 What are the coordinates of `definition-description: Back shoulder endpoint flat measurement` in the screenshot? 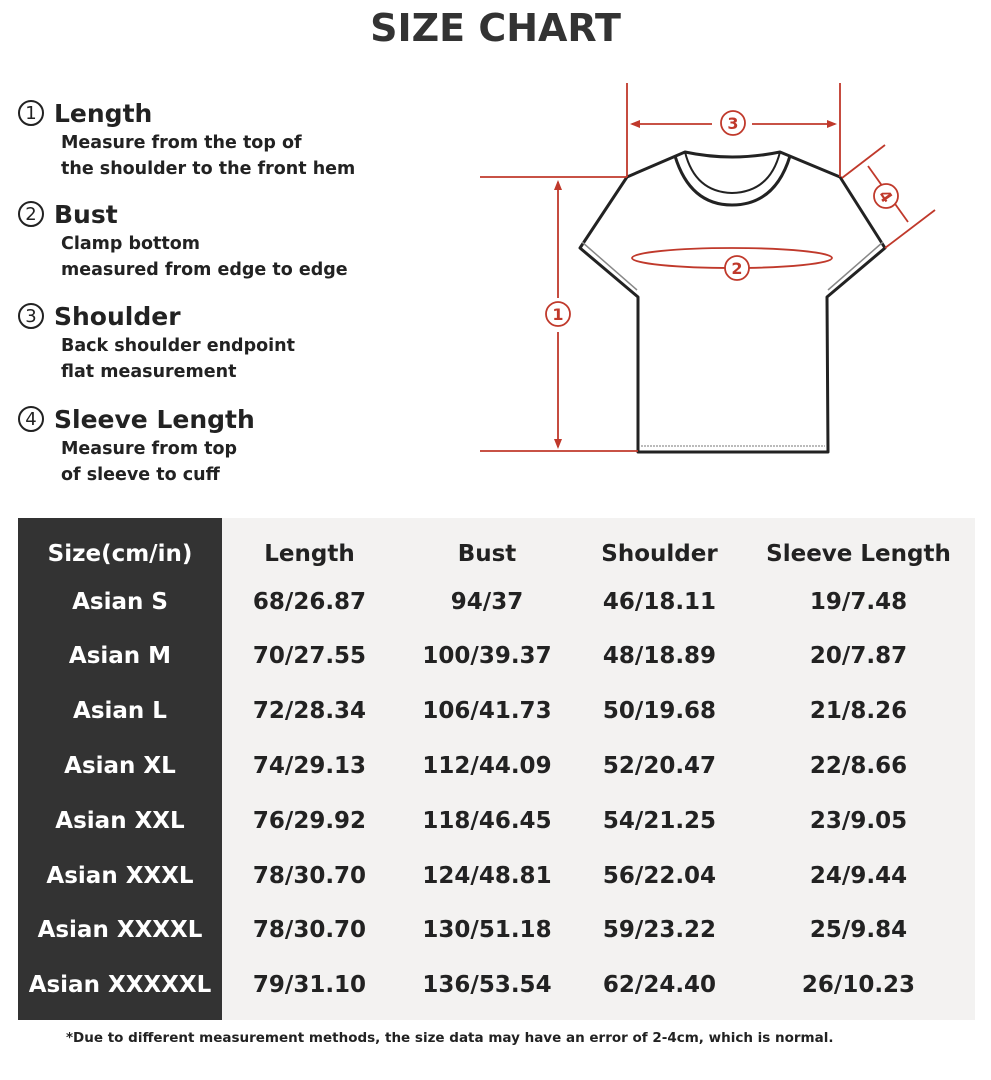 It's located at (178, 359).